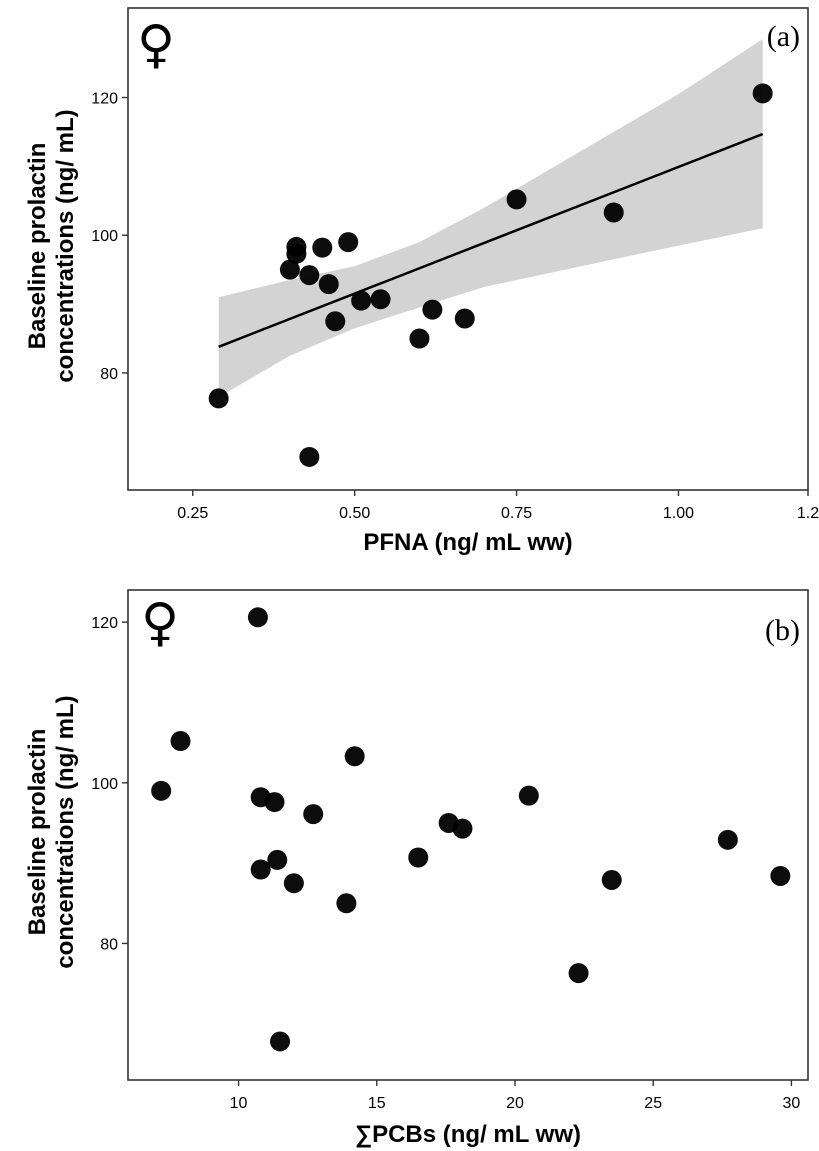 The height and width of the screenshot is (1151, 819). I want to click on panel-label-b: (b), so click(782, 630).